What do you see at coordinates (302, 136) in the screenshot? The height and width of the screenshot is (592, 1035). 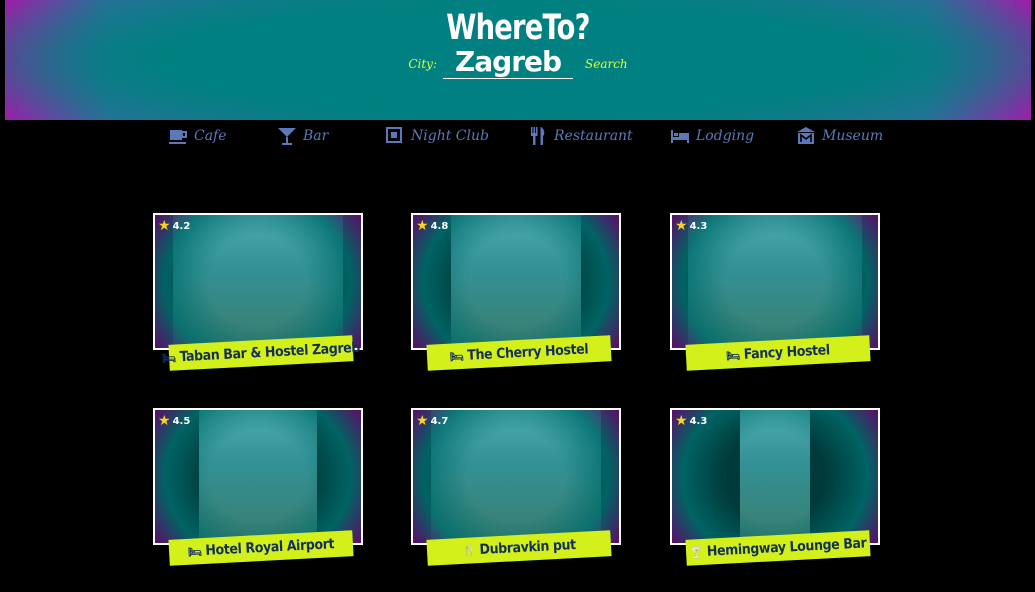 I see `nav-item-bar: Bar` at bounding box center [302, 136].